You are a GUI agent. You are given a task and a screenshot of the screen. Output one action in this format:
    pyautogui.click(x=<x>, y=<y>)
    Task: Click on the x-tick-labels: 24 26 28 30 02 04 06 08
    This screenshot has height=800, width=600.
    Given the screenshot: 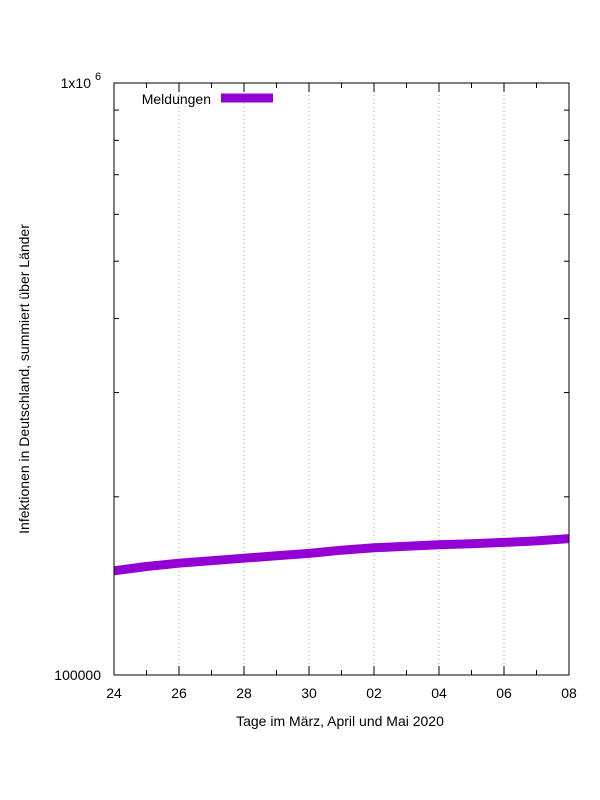 What is the action you would take?
    pyautogui.click(x=341, y=693)
    